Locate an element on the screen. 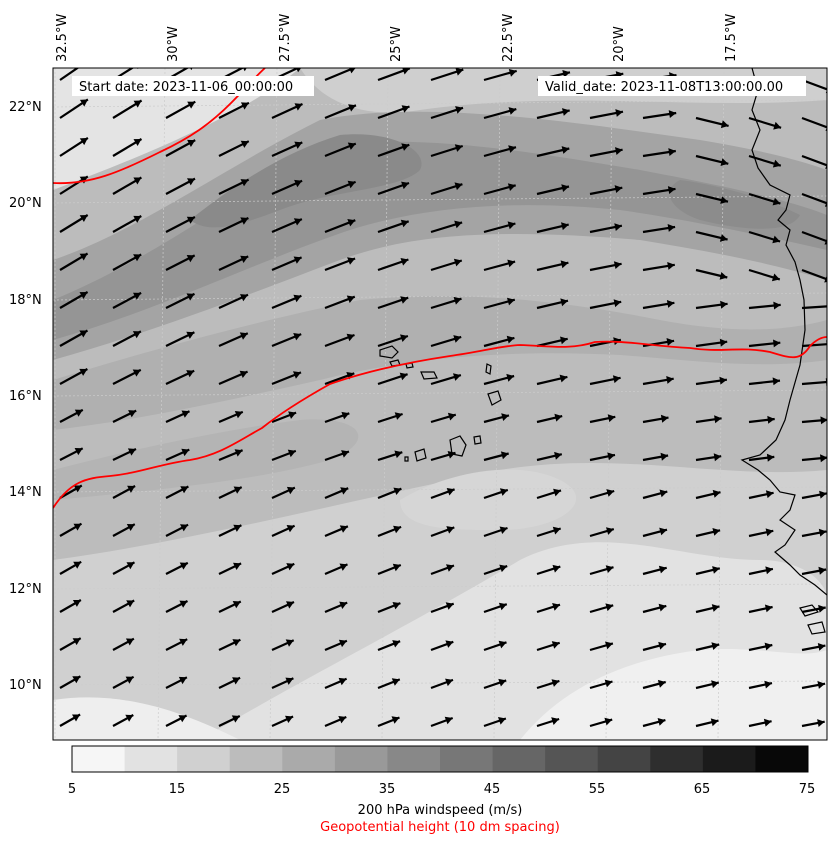  lat-label-14n: 14°N is located at coordinates (25, 492).